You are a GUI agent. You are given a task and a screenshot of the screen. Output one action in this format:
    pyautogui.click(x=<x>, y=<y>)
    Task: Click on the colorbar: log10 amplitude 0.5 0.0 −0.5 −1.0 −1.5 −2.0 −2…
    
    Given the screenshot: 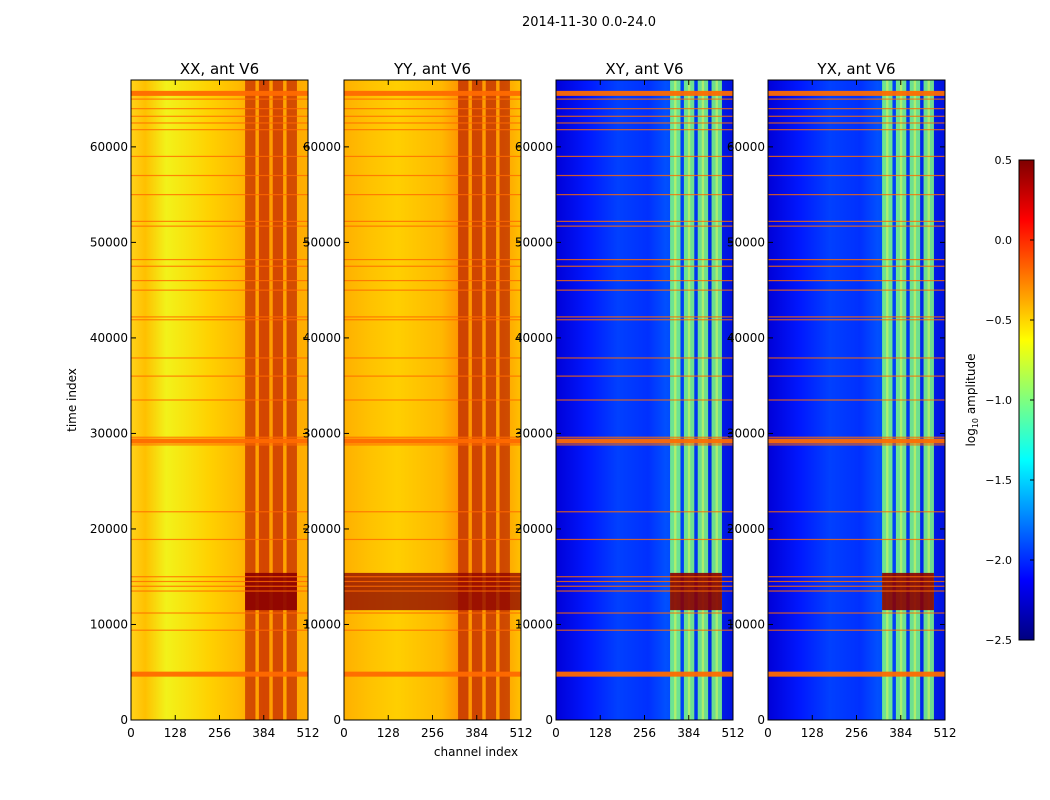 What is the action you would take?
    pyautogui.click(x=999, y=400)
    